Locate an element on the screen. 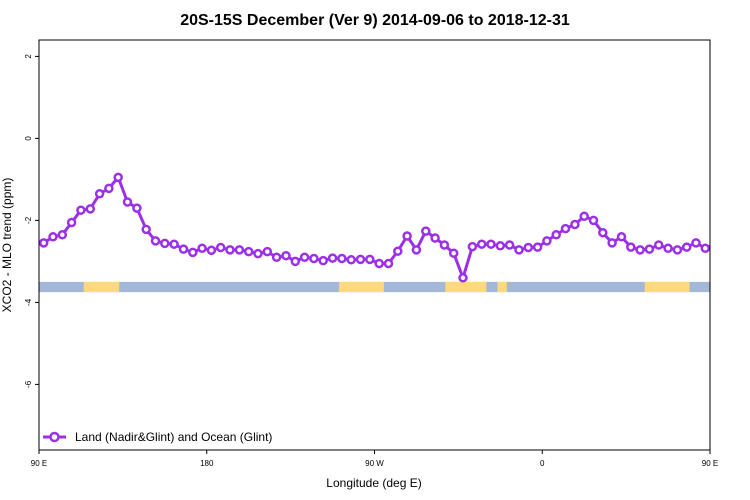  x-tick-label: 180 is located at coordinates (207, 463).